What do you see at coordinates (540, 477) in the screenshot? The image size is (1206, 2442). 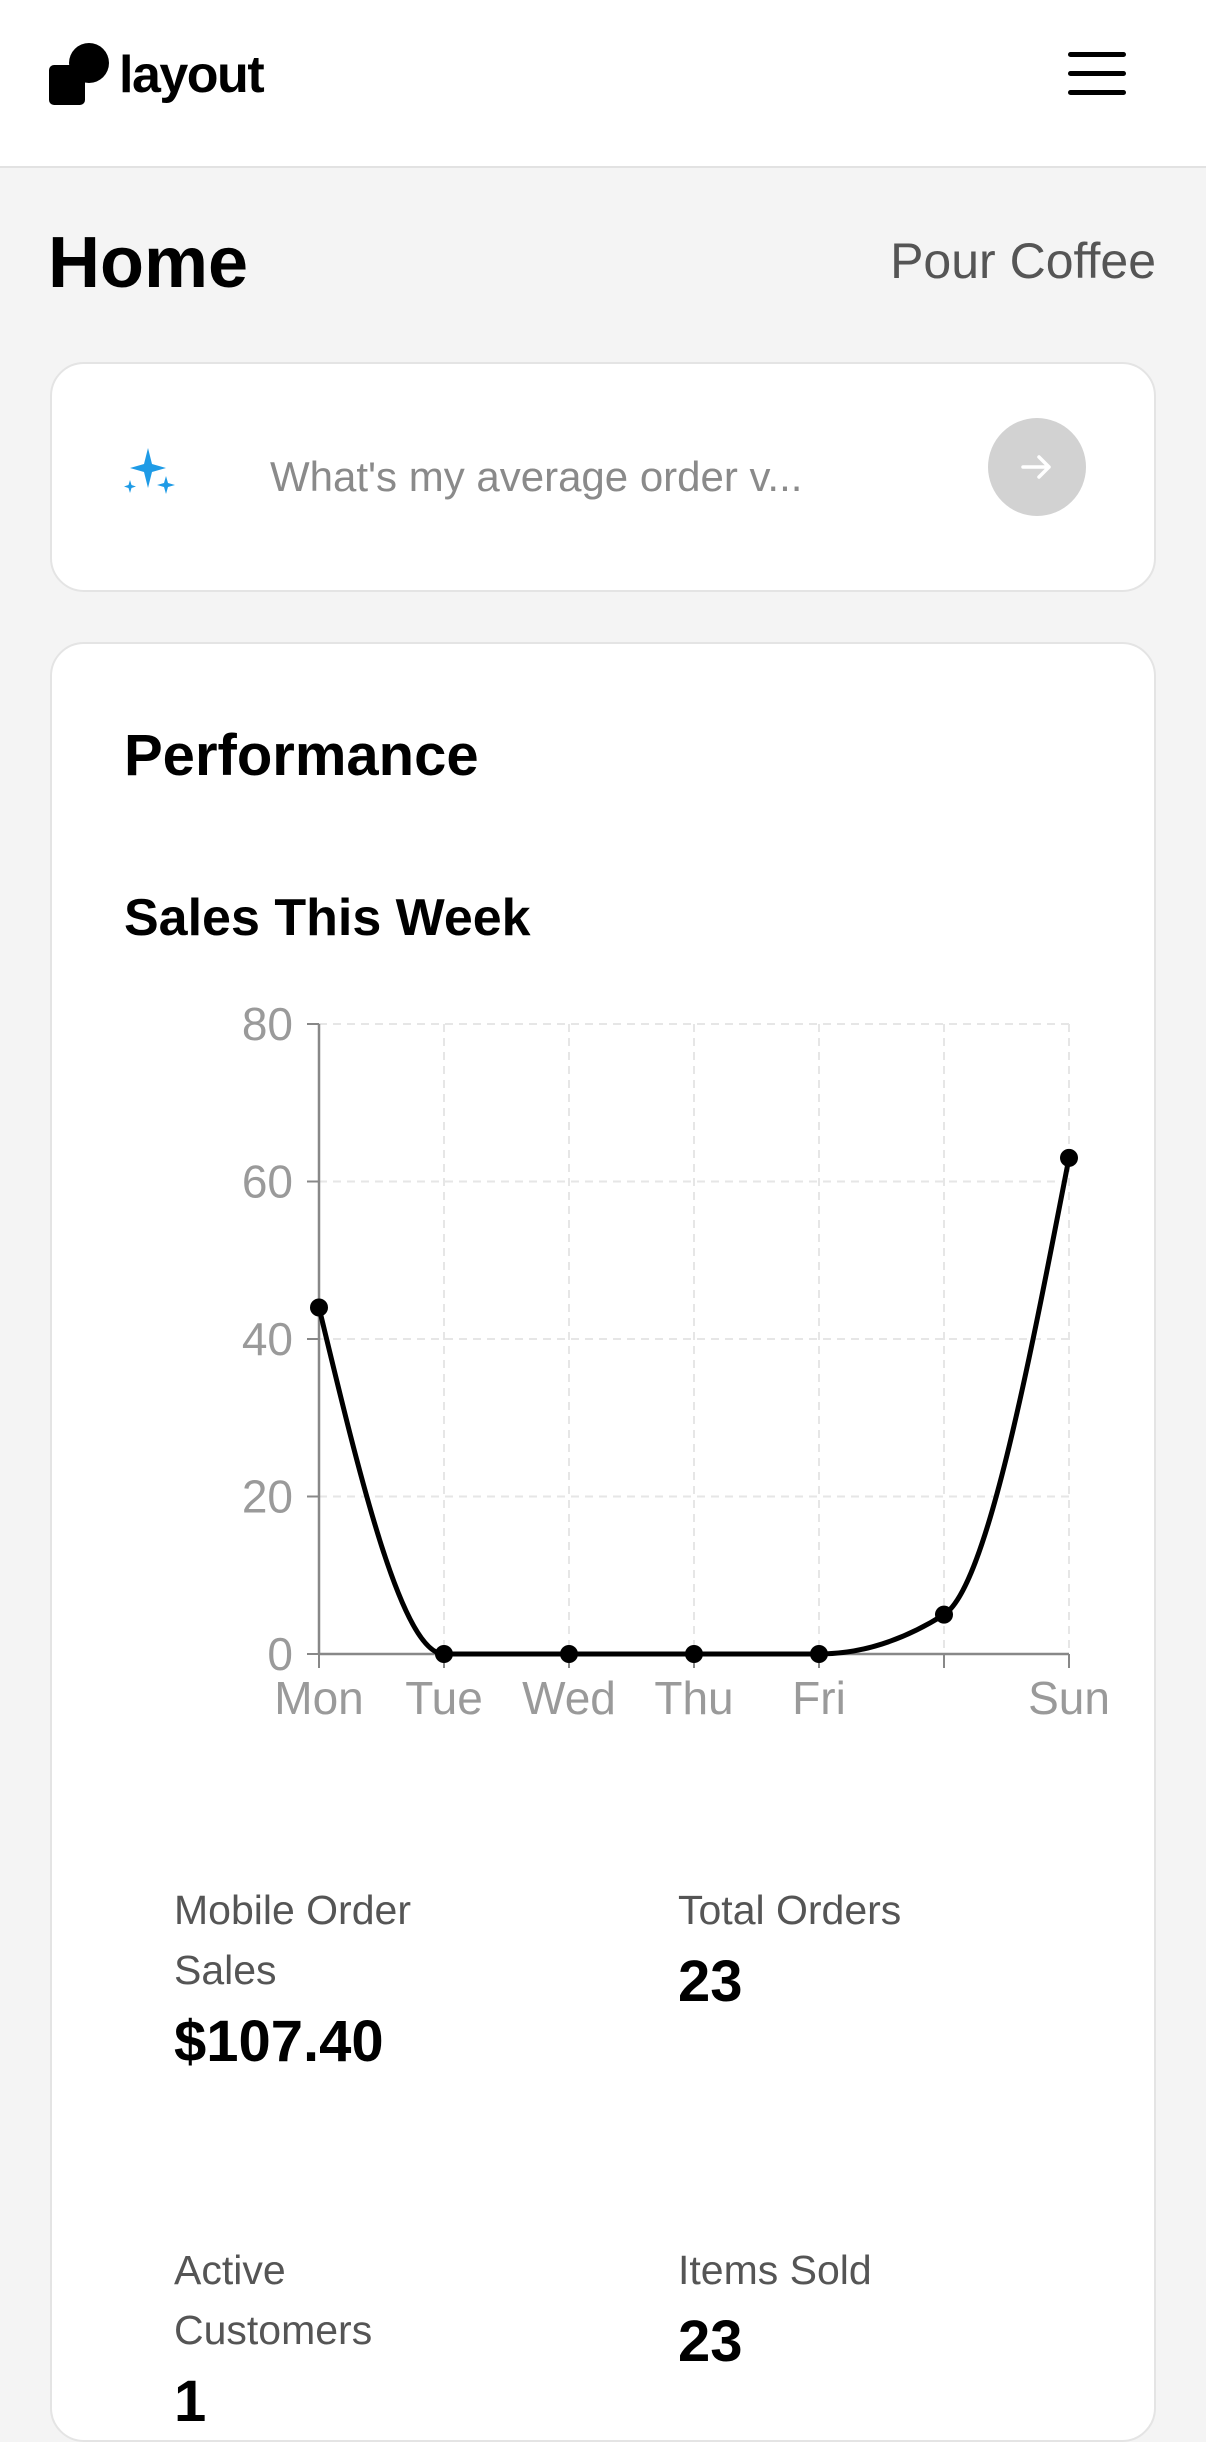 I see `ask-input` at bounding box center [540, 477].